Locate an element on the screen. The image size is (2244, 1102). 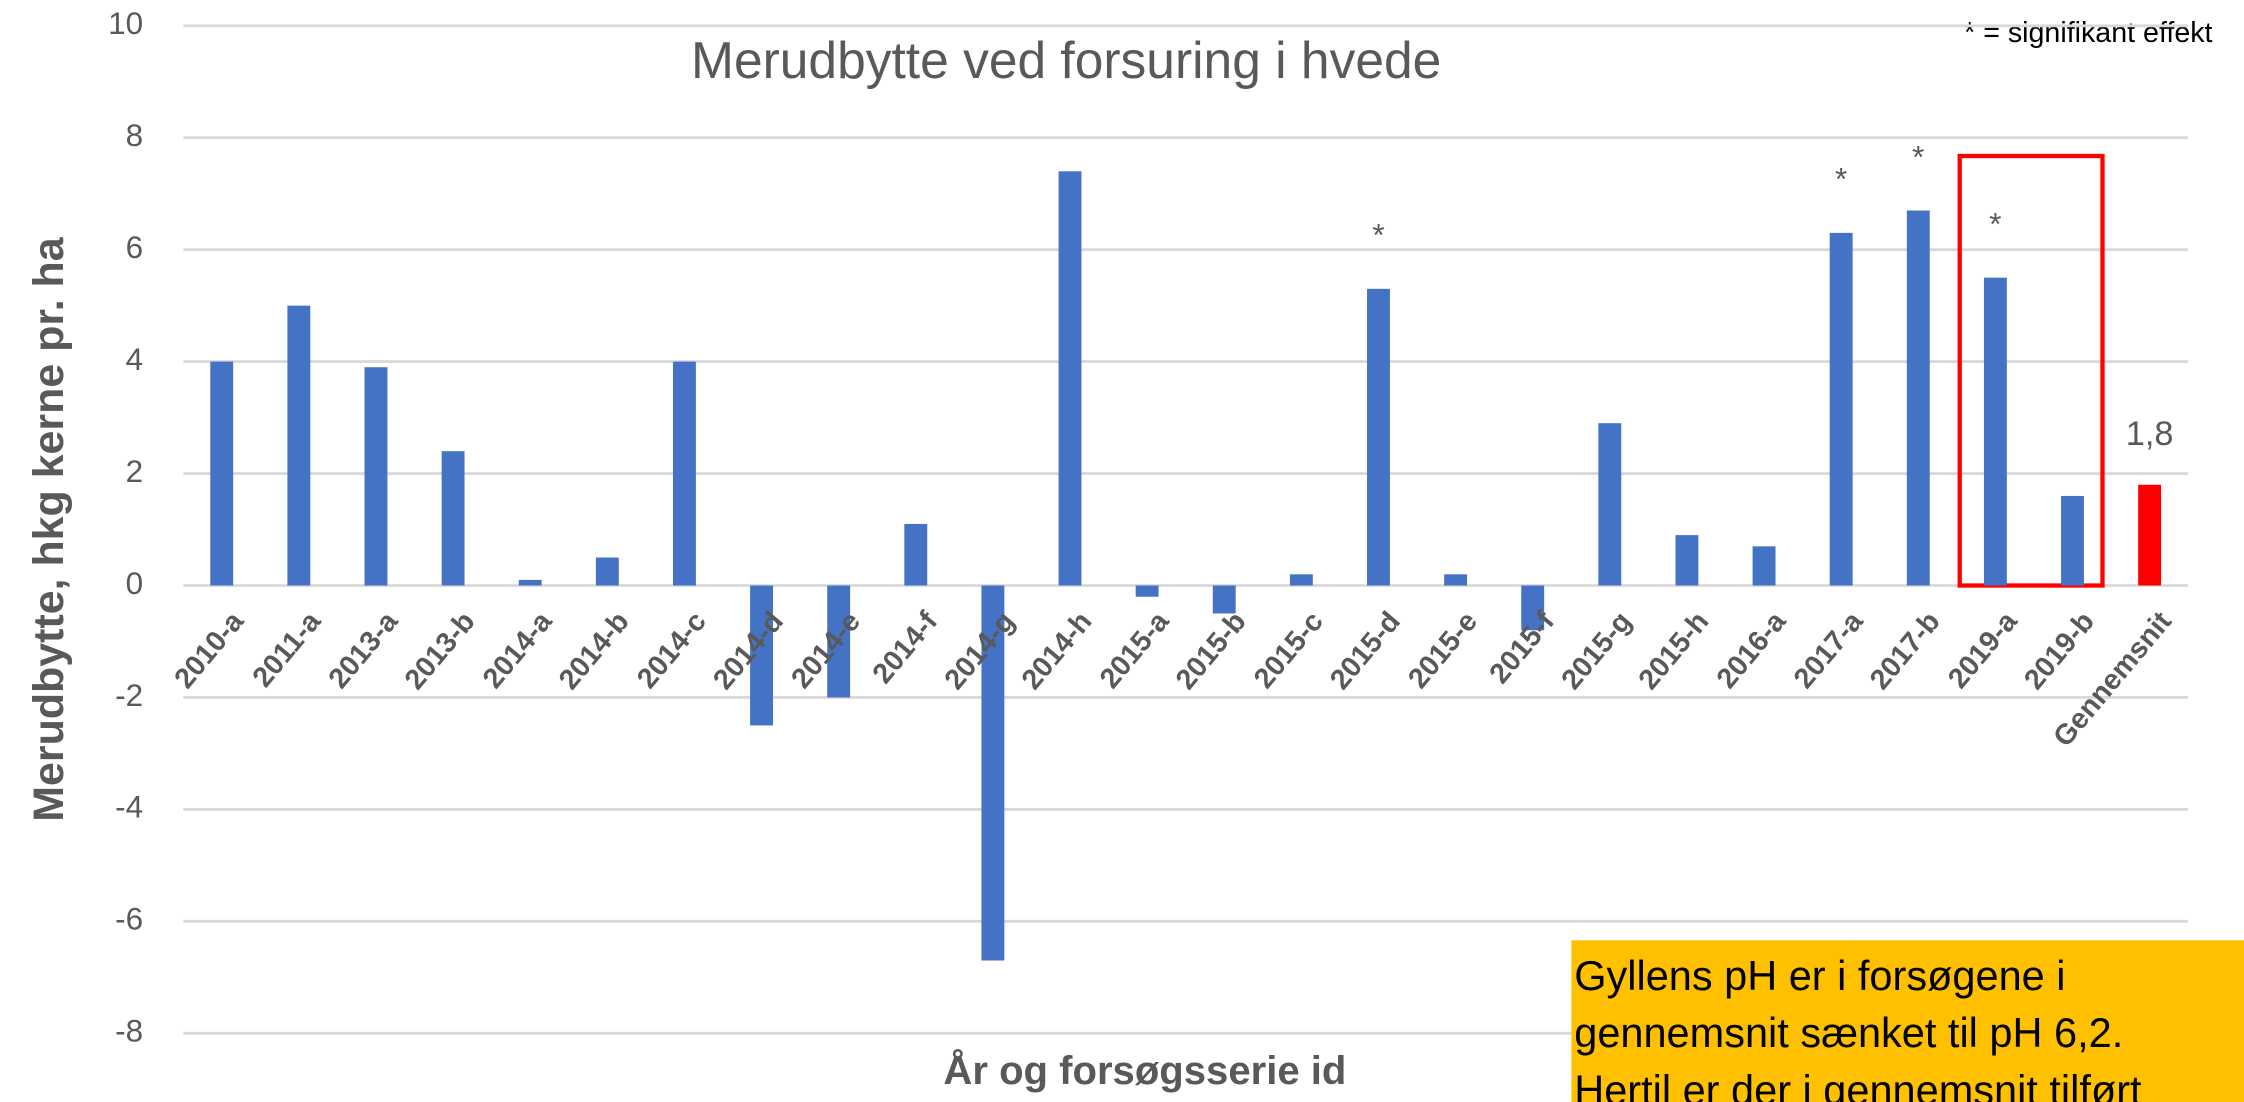
x-tick-label: 2011-a is located at coordinates (286, 649).